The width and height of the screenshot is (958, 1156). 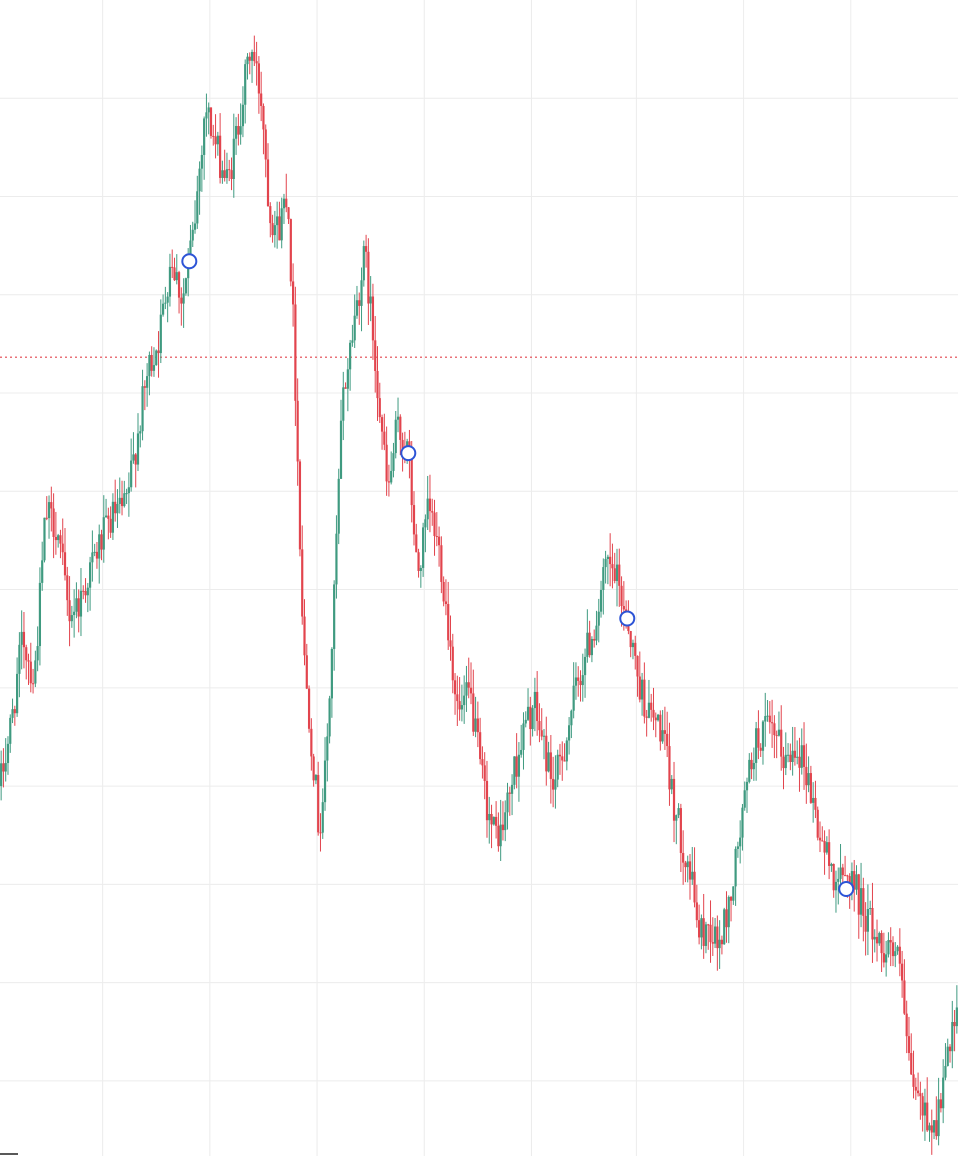 I want to click on event-marker, so click(x=189, y=261).